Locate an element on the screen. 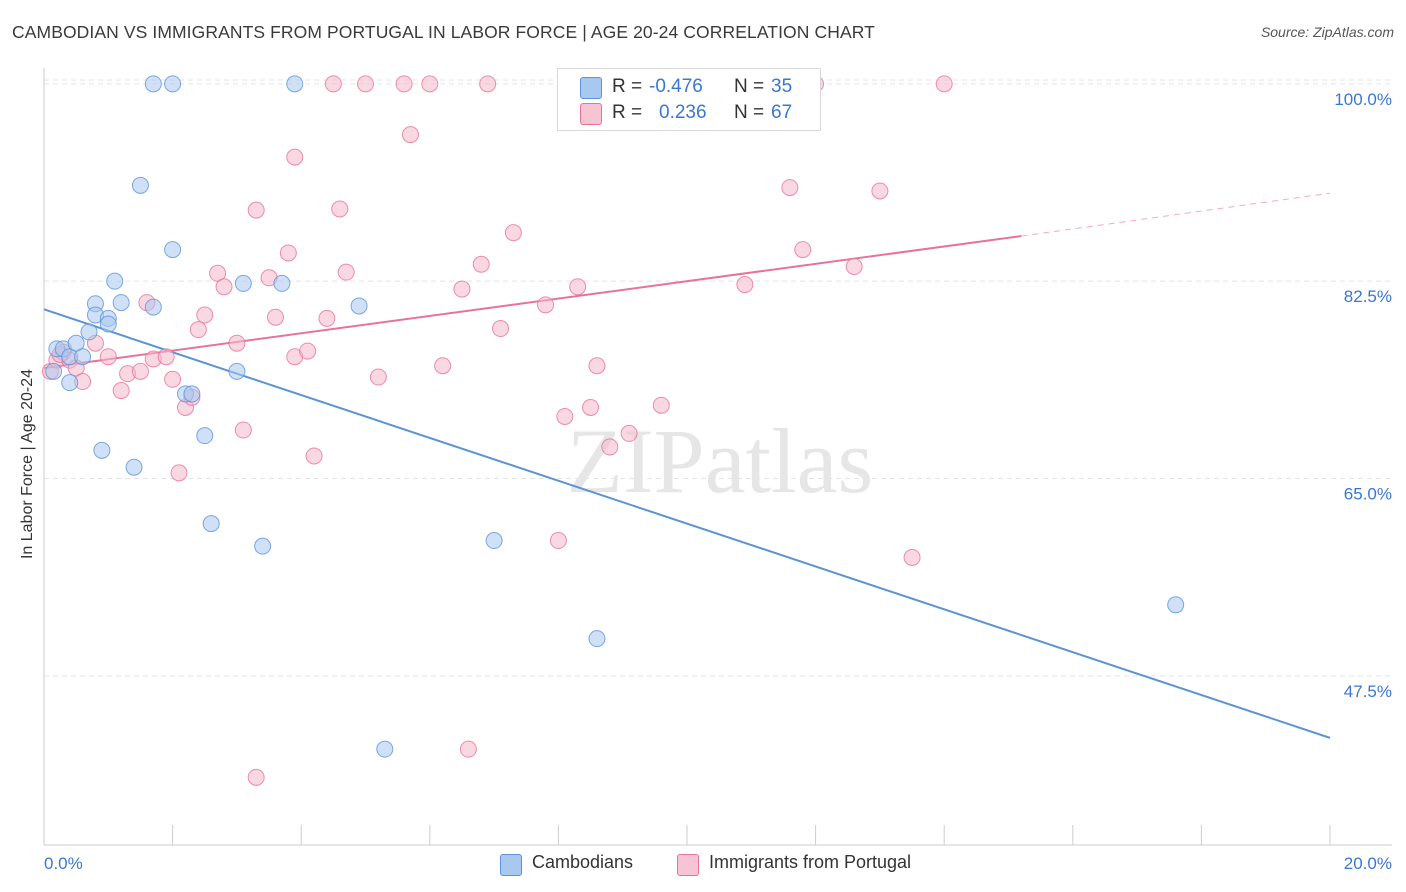  correlation-legend: R = -0.476 N = 35 R = 0.236 N = 67 is located at coordinates (689, 99).